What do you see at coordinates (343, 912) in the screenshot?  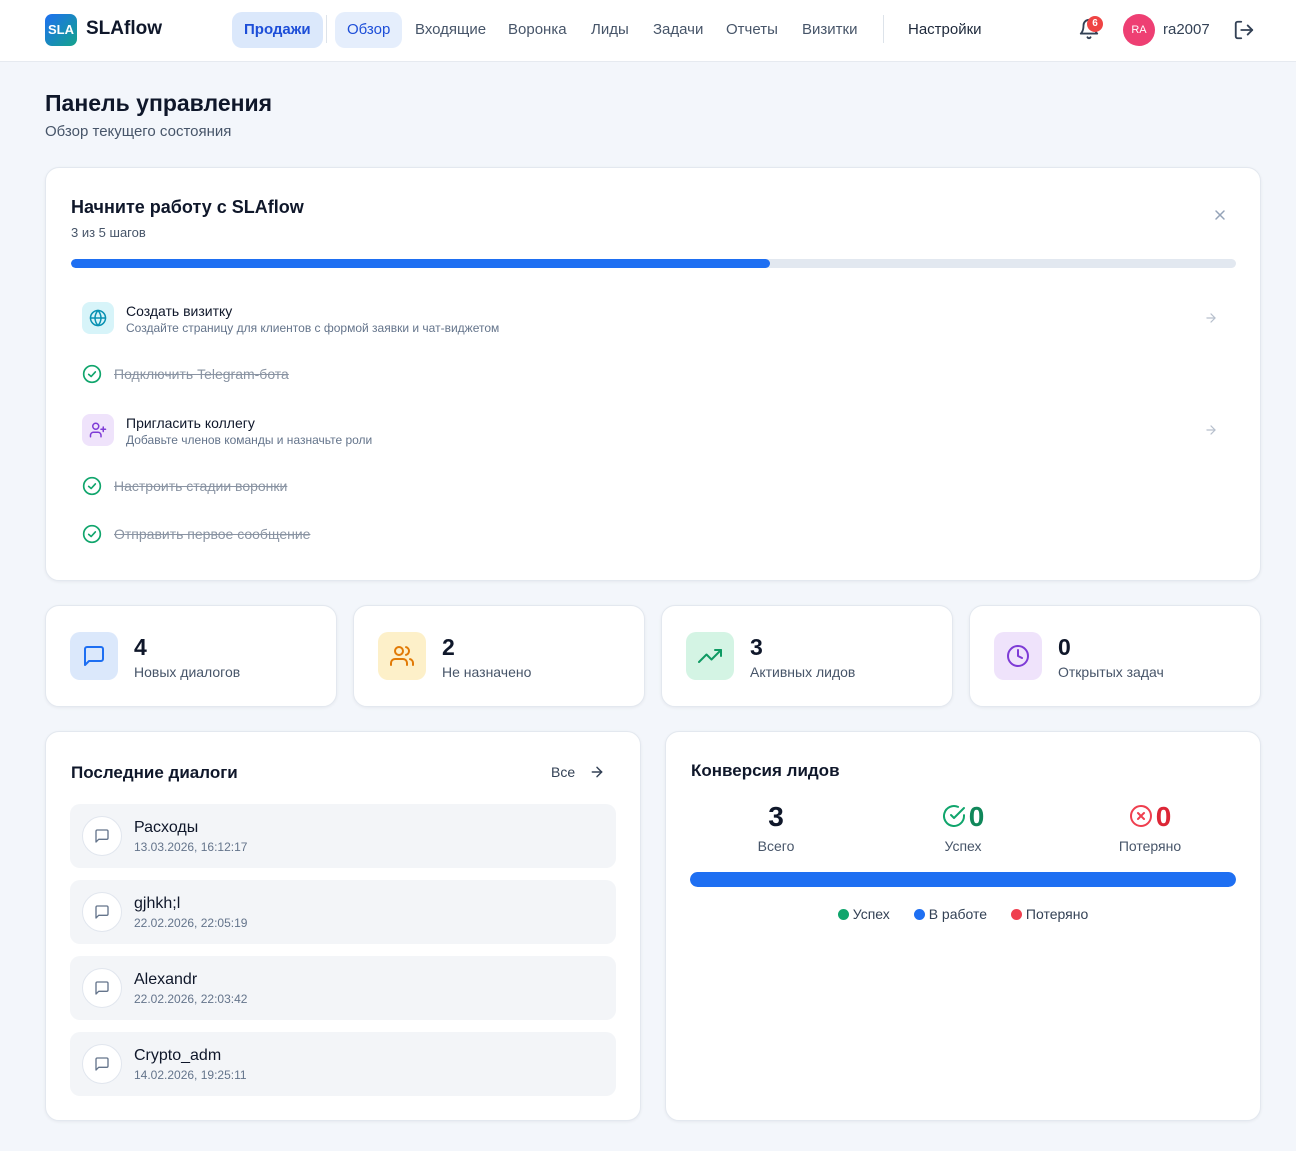 I see `list-item: gjhkh;l 22.02.2026, 22:05:19` at bounding box center [343, 912].